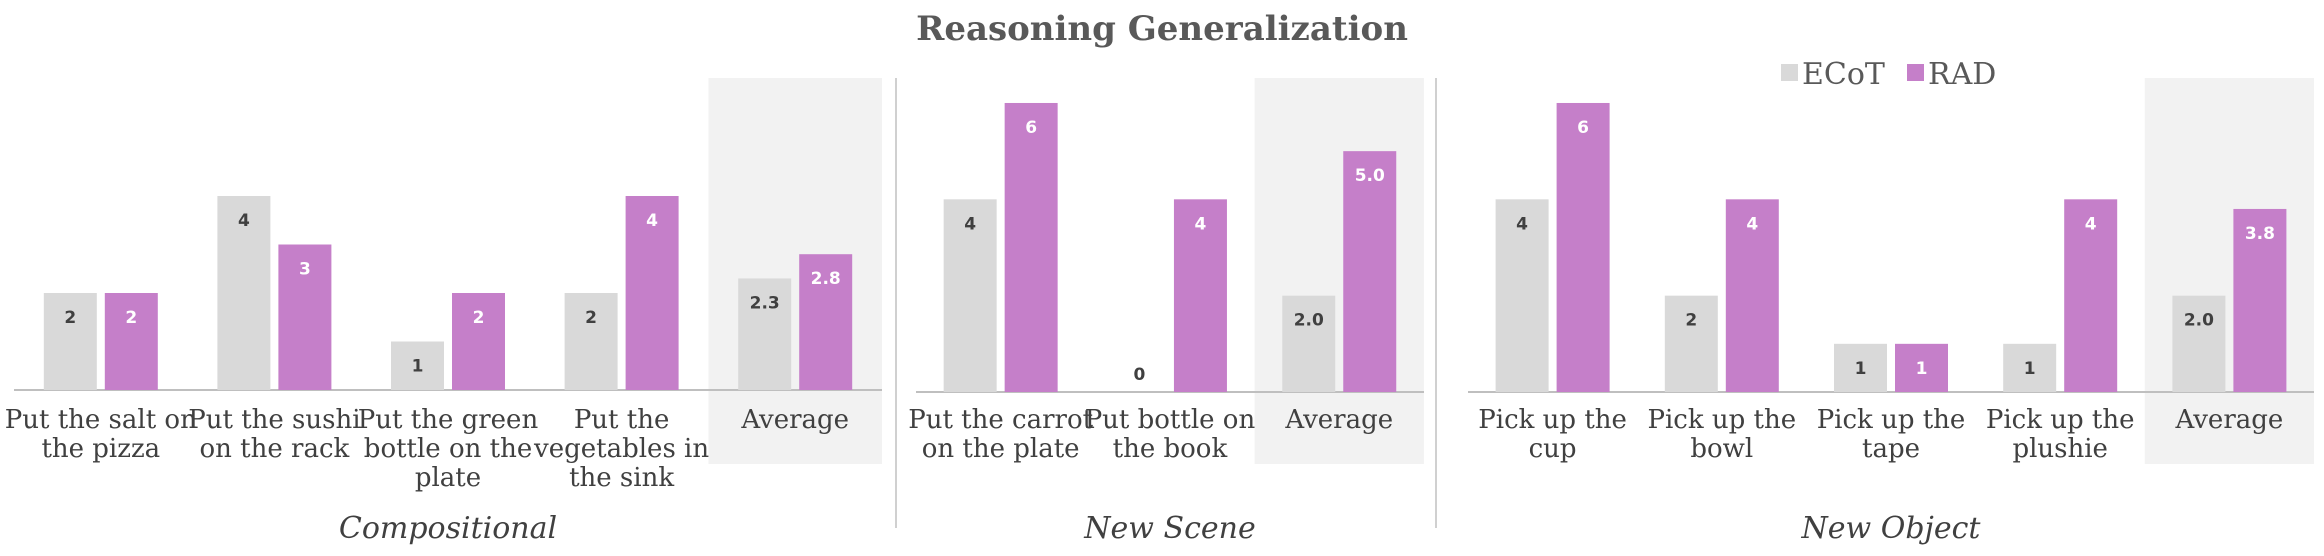 The image size is (2324, 556). What do you see at coordinates (448, 528) in the screenshot?
I see `panel-label: Compositional` at bounding box center [448, 528].